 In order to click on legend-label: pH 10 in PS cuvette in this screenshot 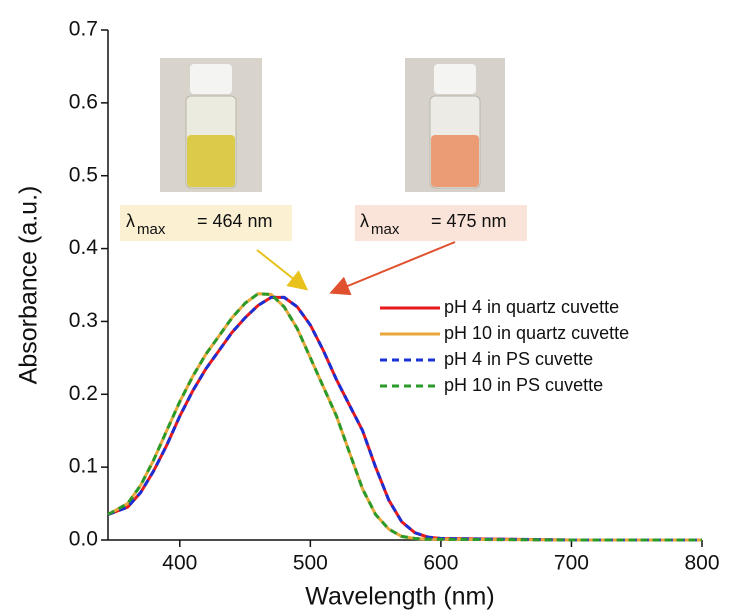, I will do `click(523, 385)`.